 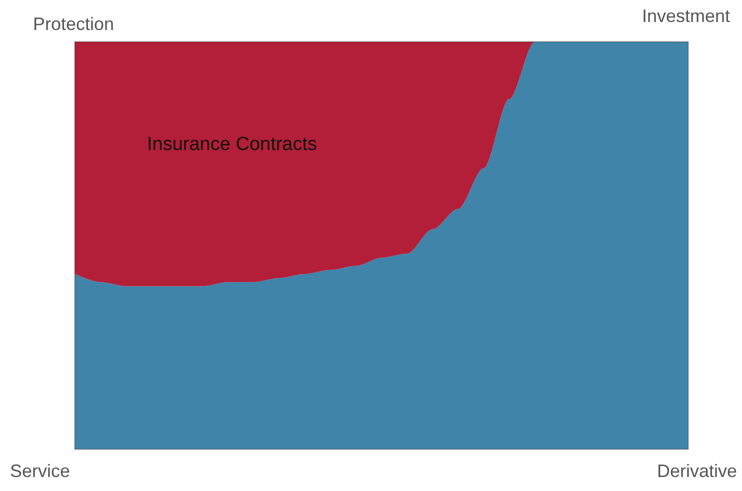 What do you see at coordinates (40, 471) in the screenshot?
I see `text: Service` at bounding box center [40, 471].